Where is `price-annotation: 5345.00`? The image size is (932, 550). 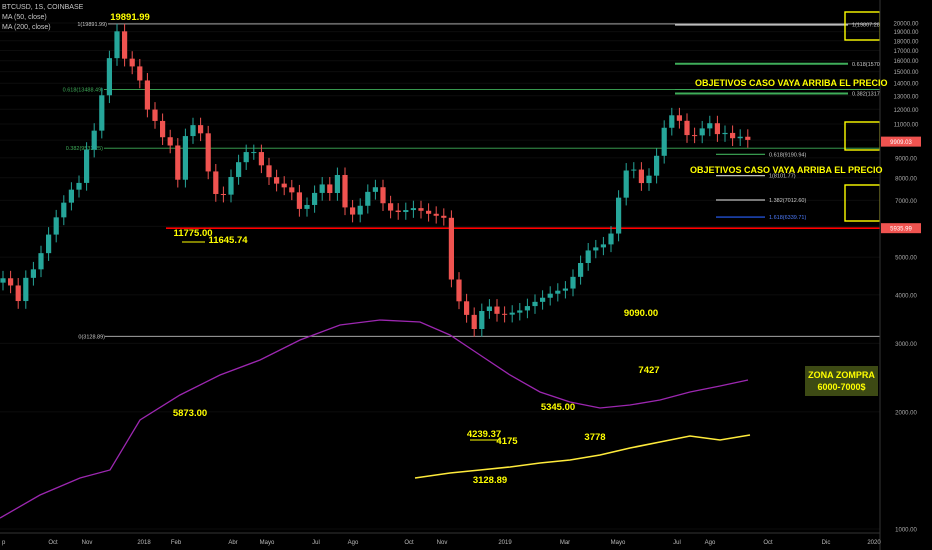 price-annotation: 5345.00 is located at coordinates (558, 407).